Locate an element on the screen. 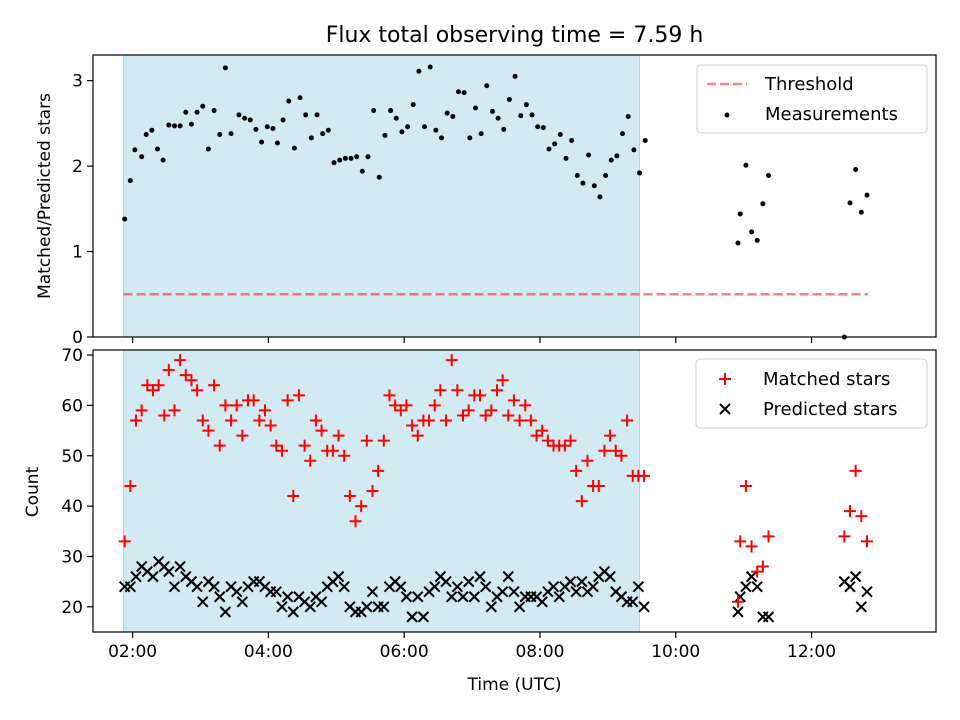 The width and height of the screenshot is (960, 720). legend-predicted-label: Predicted stars is located at coordinates (830, 409).